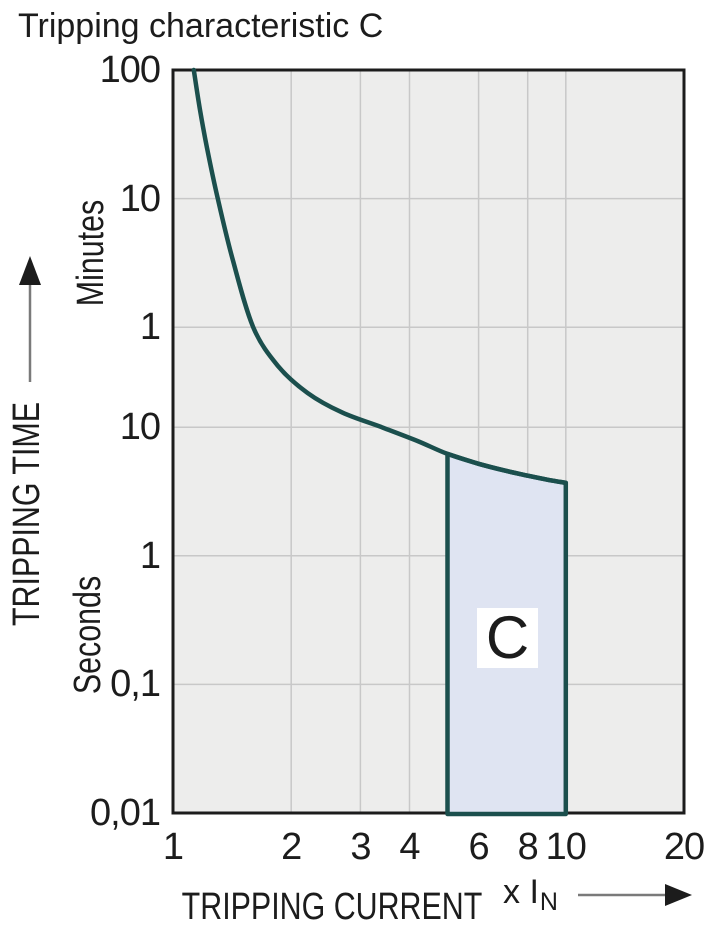 The width and height of the screenshot is (720, 928). What do you see at coordinates (125, 813) in the screenshot?
I see `y-tick-label: 0,01` at bounding box center [125, 813].